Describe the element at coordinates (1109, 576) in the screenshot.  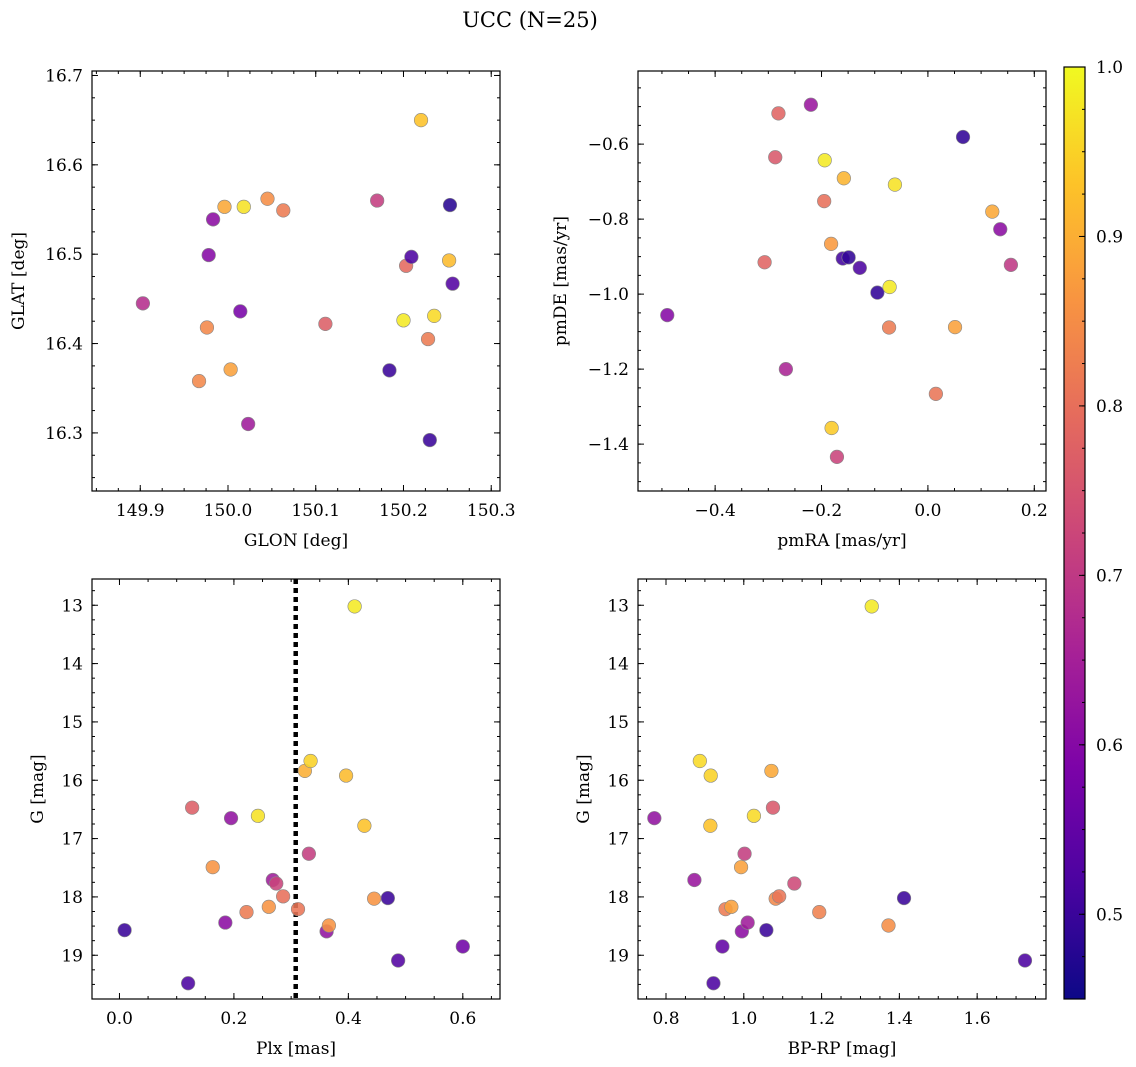
I see `colorbar-tick-label: 0.7` at that location.